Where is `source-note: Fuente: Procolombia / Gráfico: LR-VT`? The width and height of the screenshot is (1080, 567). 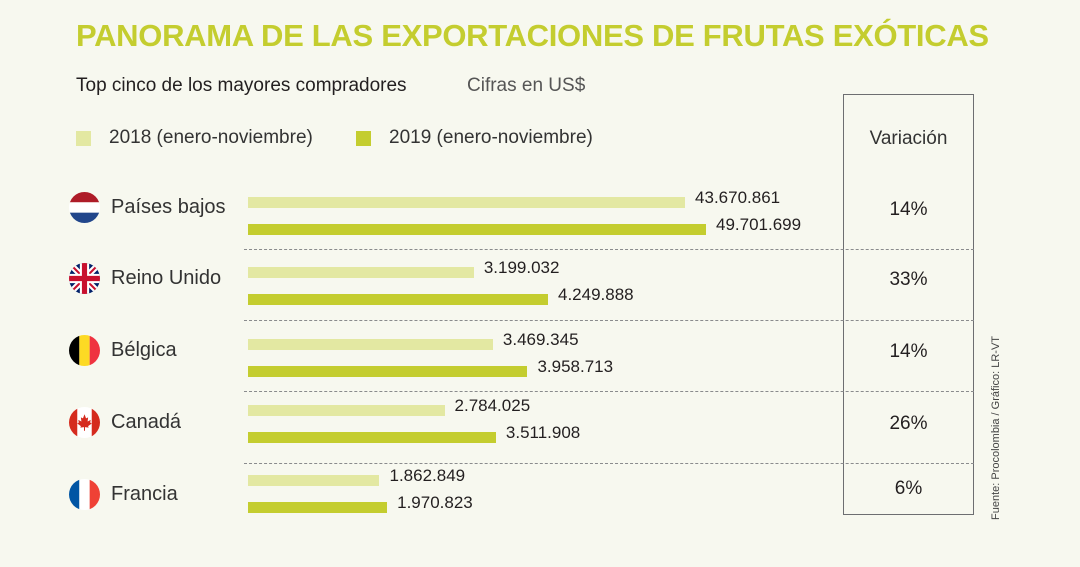 source-note: Fuente: Procolombia / Gráfico: LR-VT is located at coordinates (996, 427).